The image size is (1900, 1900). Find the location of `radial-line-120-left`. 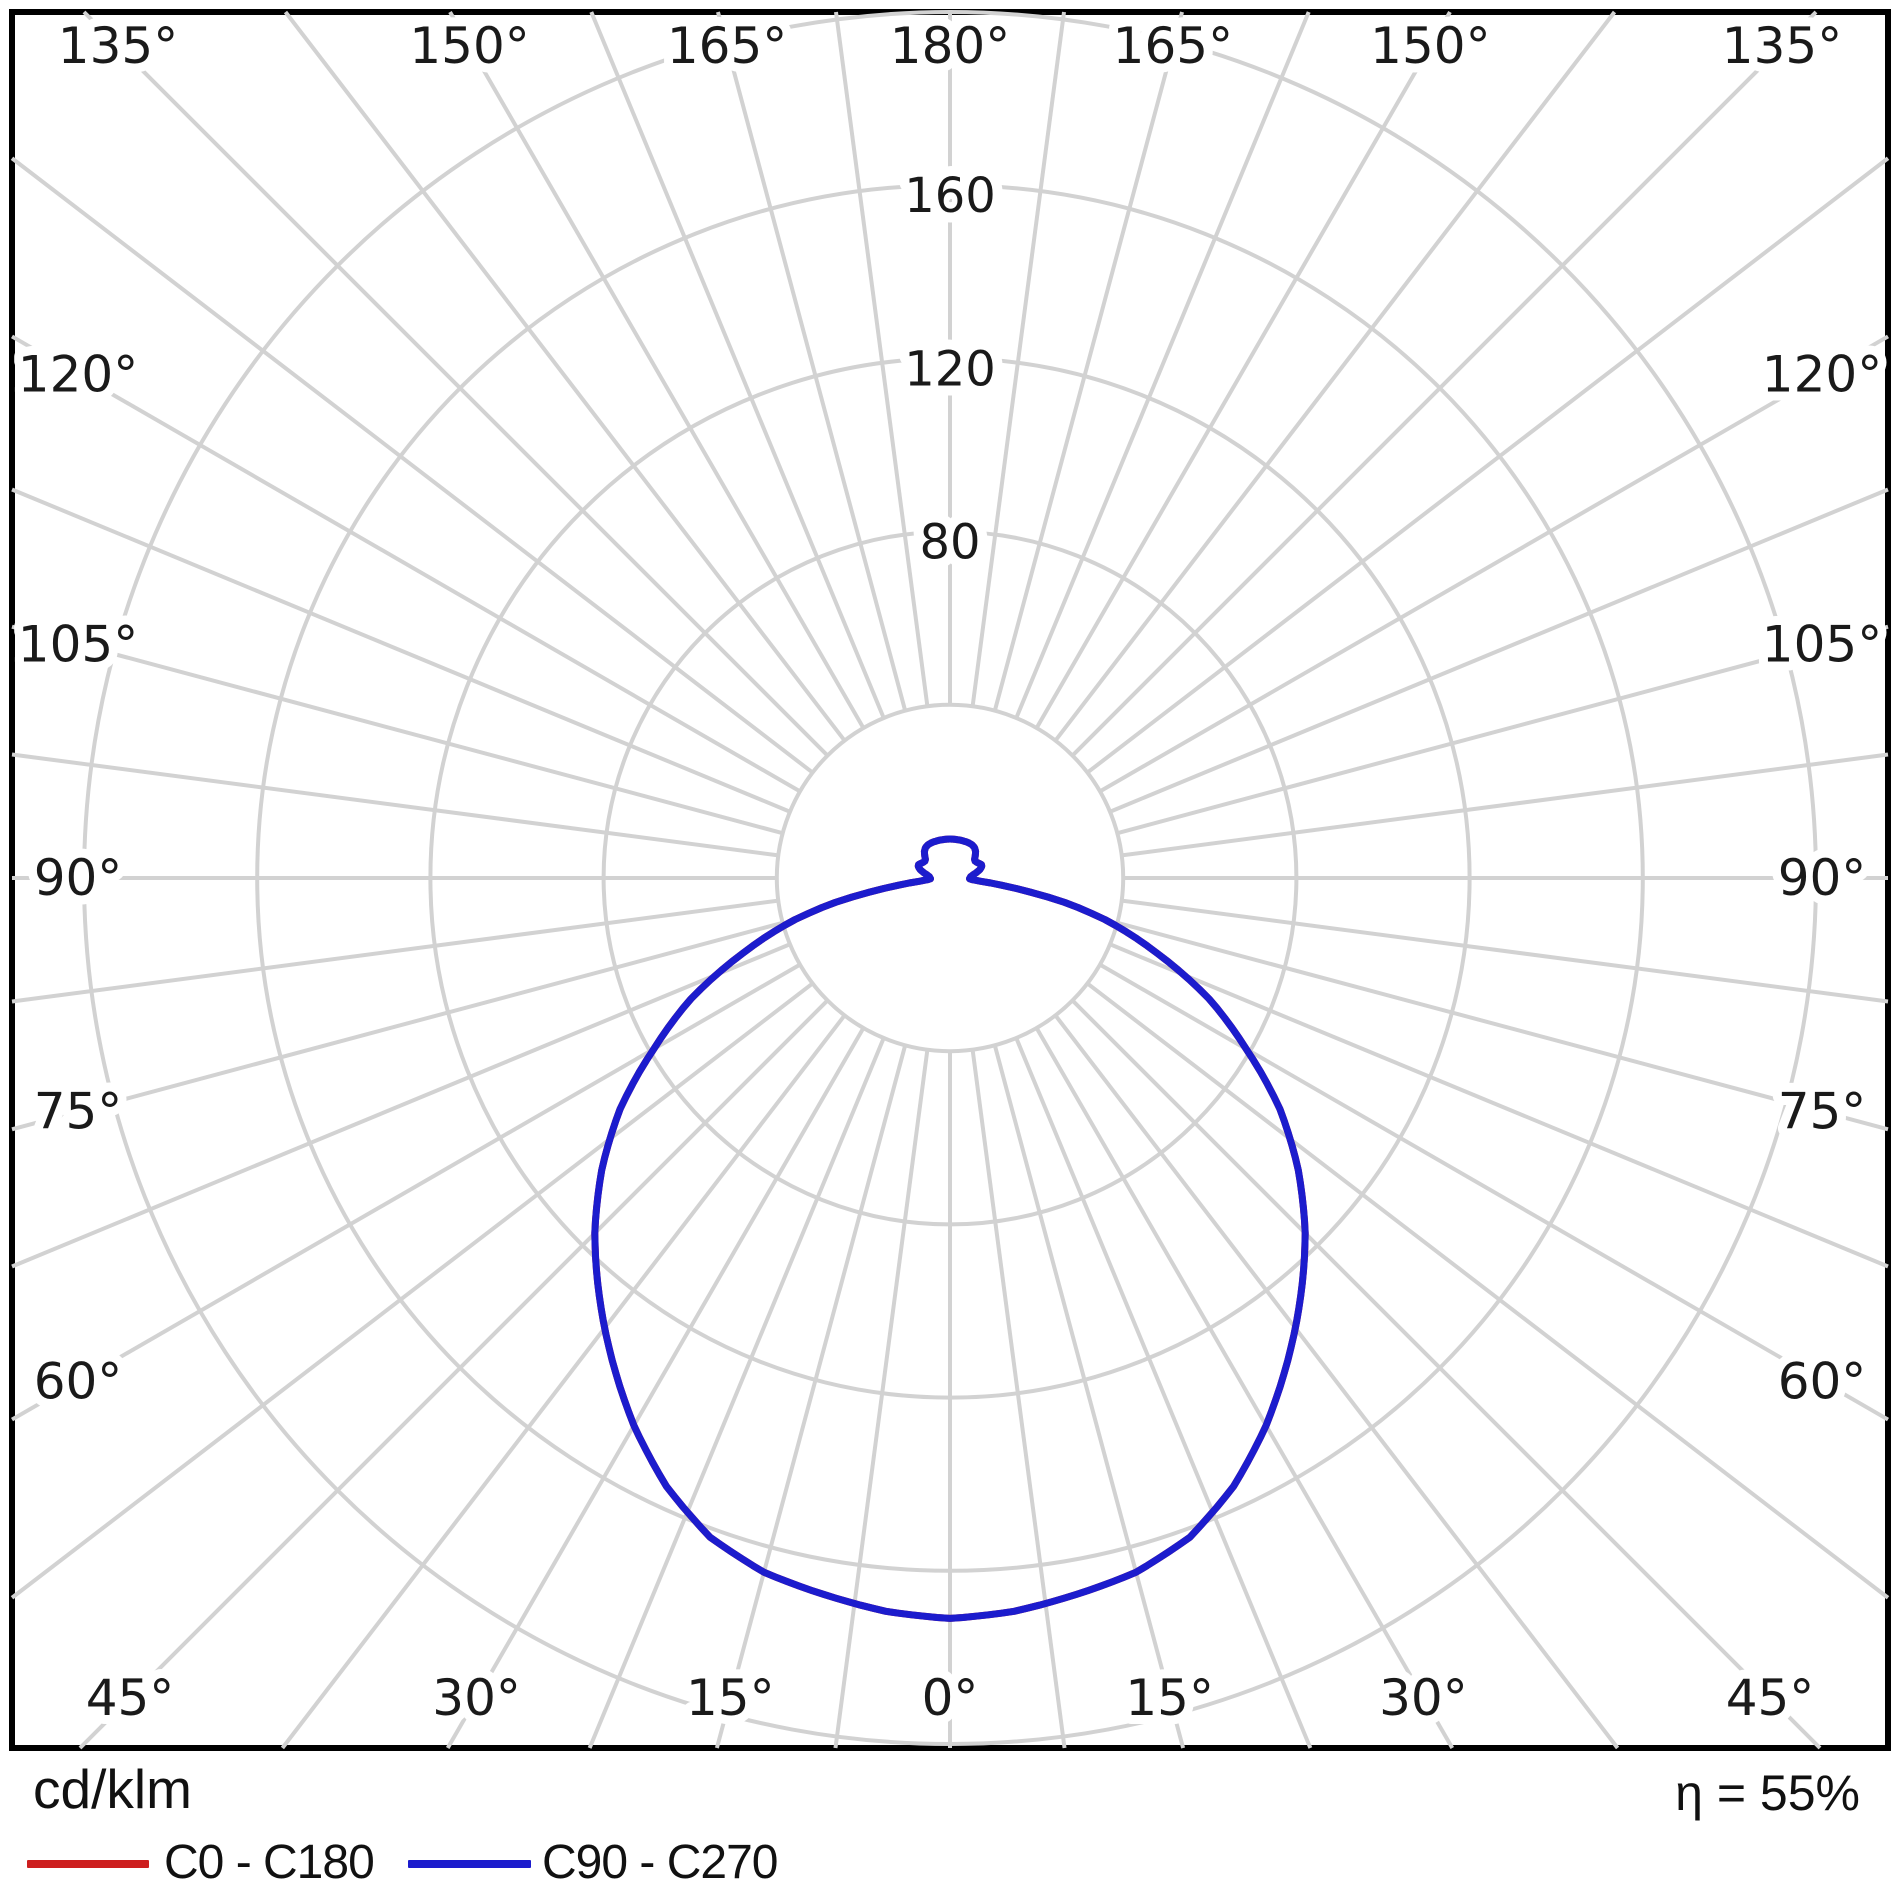

radial-line-120-left is located at coordinates (406, 564).